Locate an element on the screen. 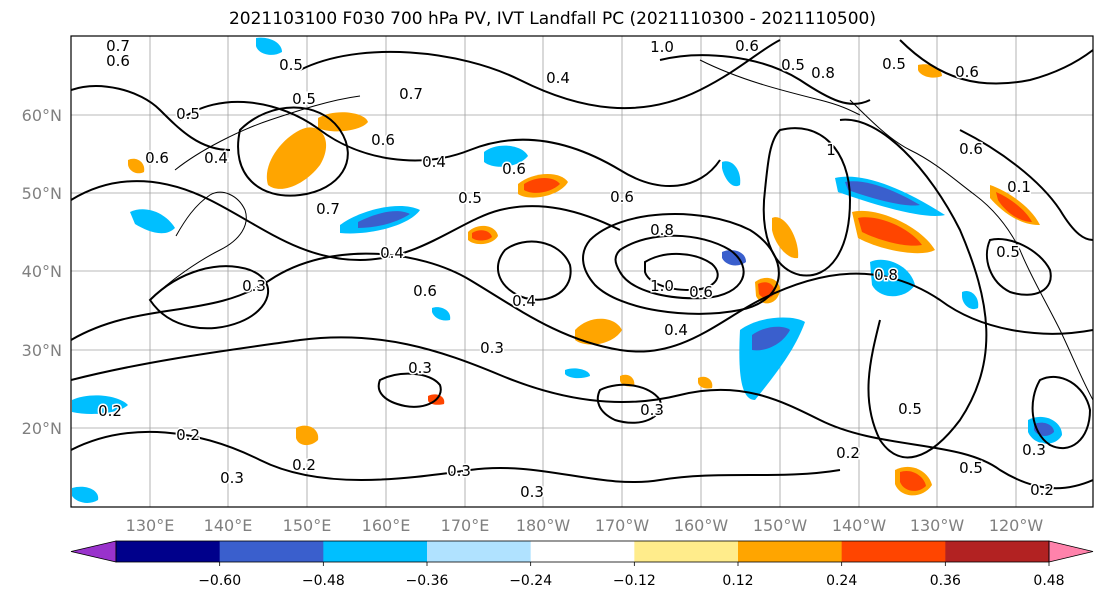 Image resolution: width=1105 pixels, height=601 pixels. colorbar-tick-label: 0.12 is located at coordinates (737, 581).